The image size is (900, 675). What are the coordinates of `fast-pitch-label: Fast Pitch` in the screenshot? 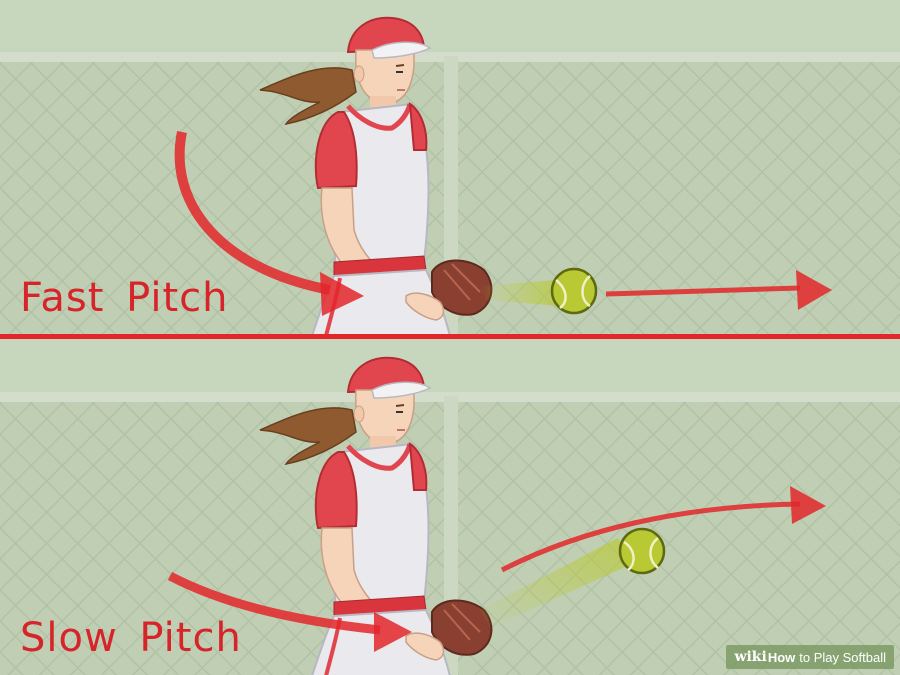 It's located at (124, 298).